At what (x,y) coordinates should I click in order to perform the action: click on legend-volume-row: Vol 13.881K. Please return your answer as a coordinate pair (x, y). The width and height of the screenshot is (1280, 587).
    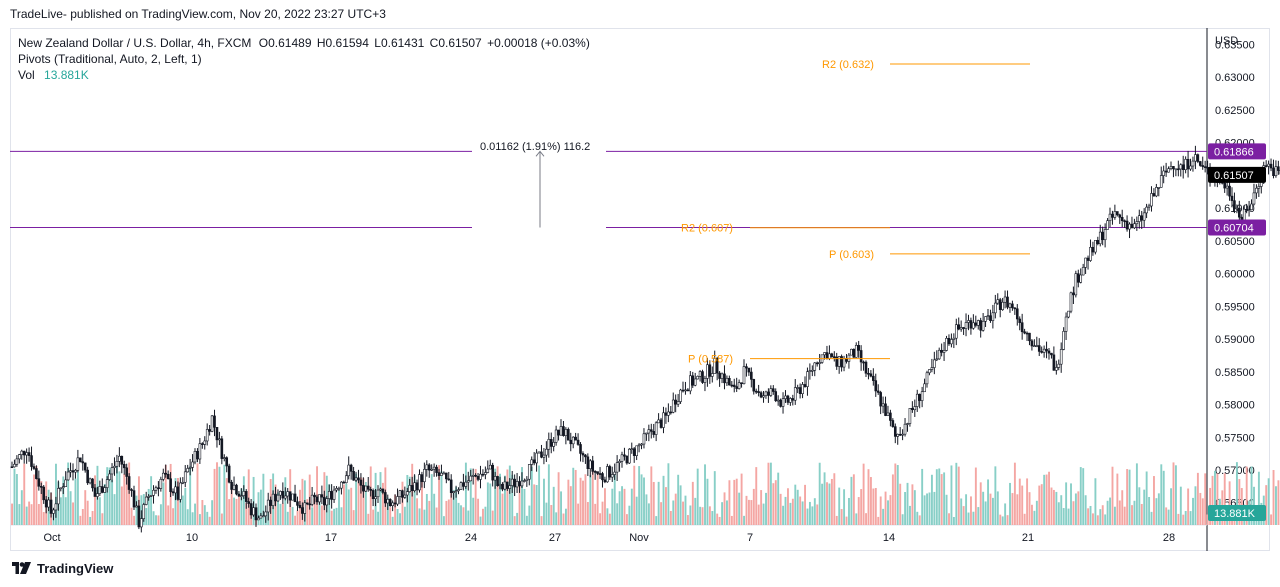
    Looking at the image, I should click on (53, 75).